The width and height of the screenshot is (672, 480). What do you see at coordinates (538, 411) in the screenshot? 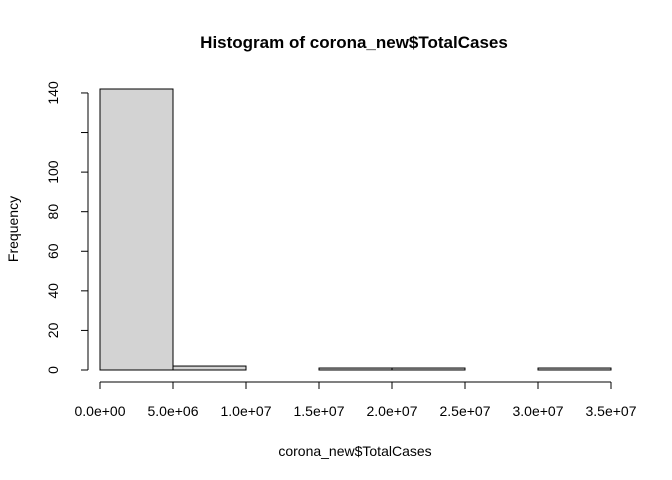
I see `x-tick-label: 3.0e+07` at bounding box center [538, 411].